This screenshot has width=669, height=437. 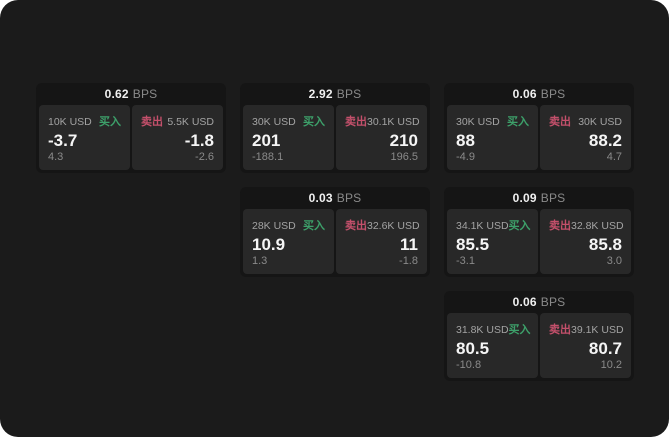 What do you see at coordinates (393, 226) in the screenshot?
I see `sell-notional: 32.6K USD` at bounding box center [393, 226].